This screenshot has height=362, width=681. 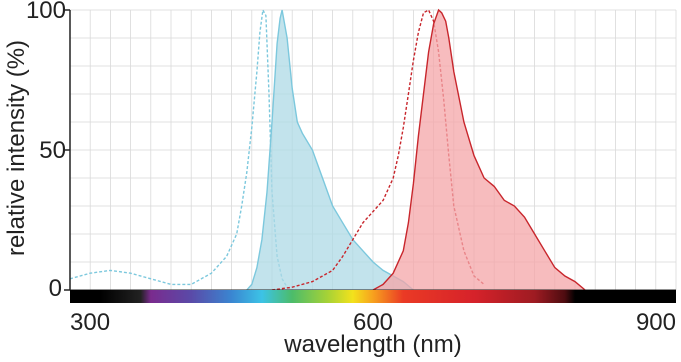 What do you see at coordinates (656, 322) in the screenshot?
I see `x-tick-label-900: 900` at bounding box center [656, 322].